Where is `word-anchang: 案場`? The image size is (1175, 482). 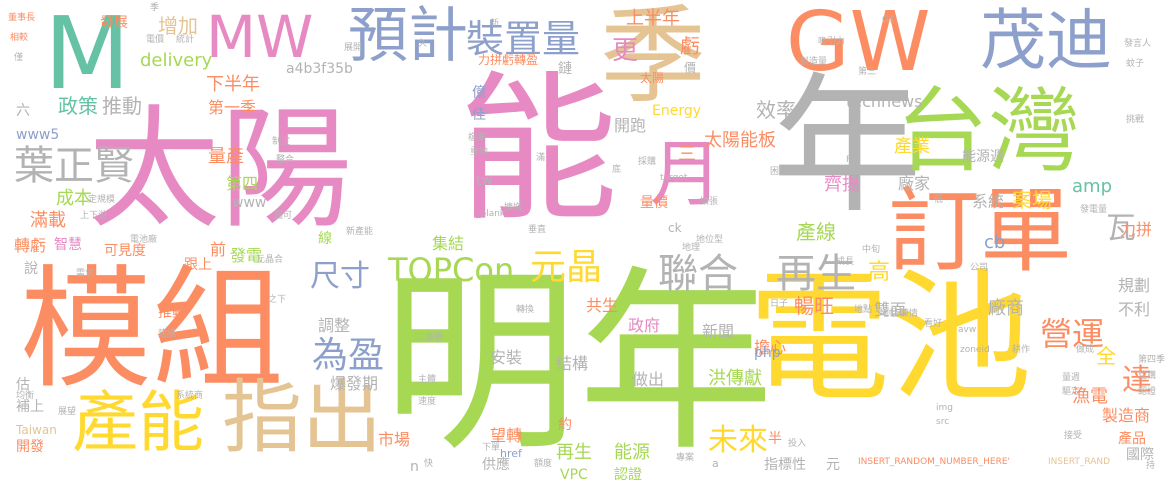
word-anchang: 案場 is located at coordinates (1032, 200).